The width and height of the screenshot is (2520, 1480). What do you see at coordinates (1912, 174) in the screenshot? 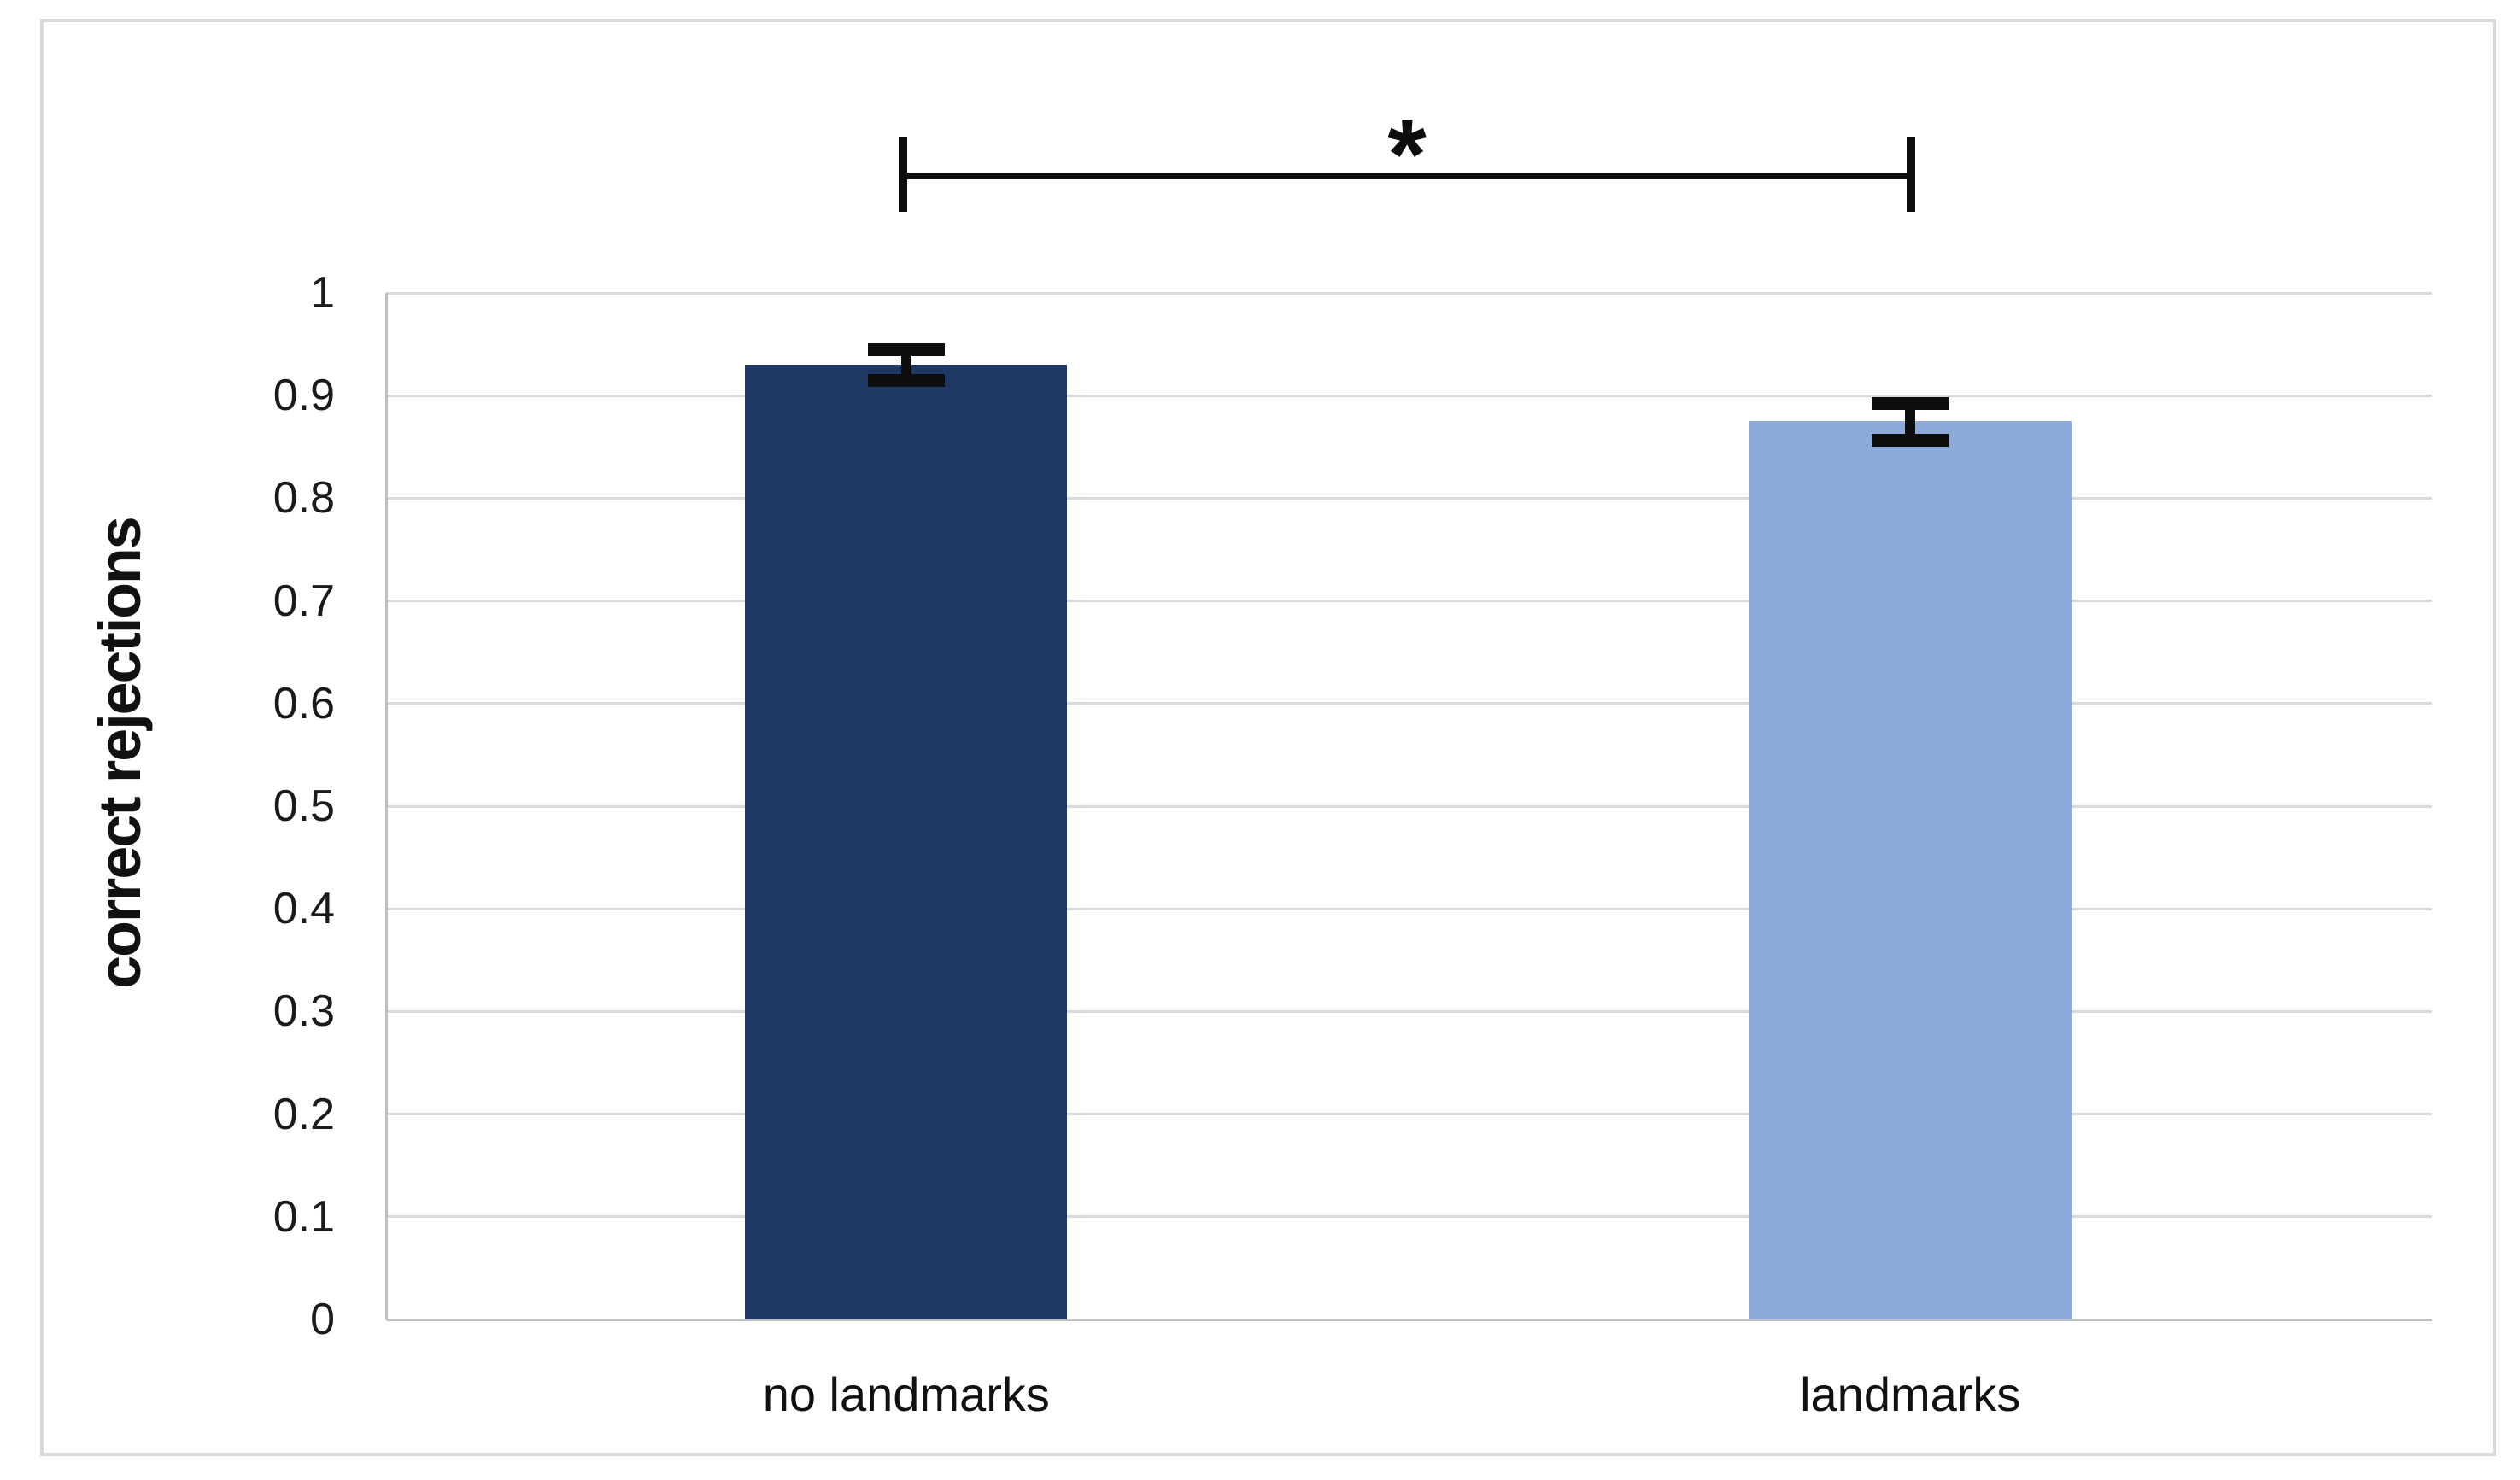
I see `bracket-right-cap` at bounding box center [1912, 174].